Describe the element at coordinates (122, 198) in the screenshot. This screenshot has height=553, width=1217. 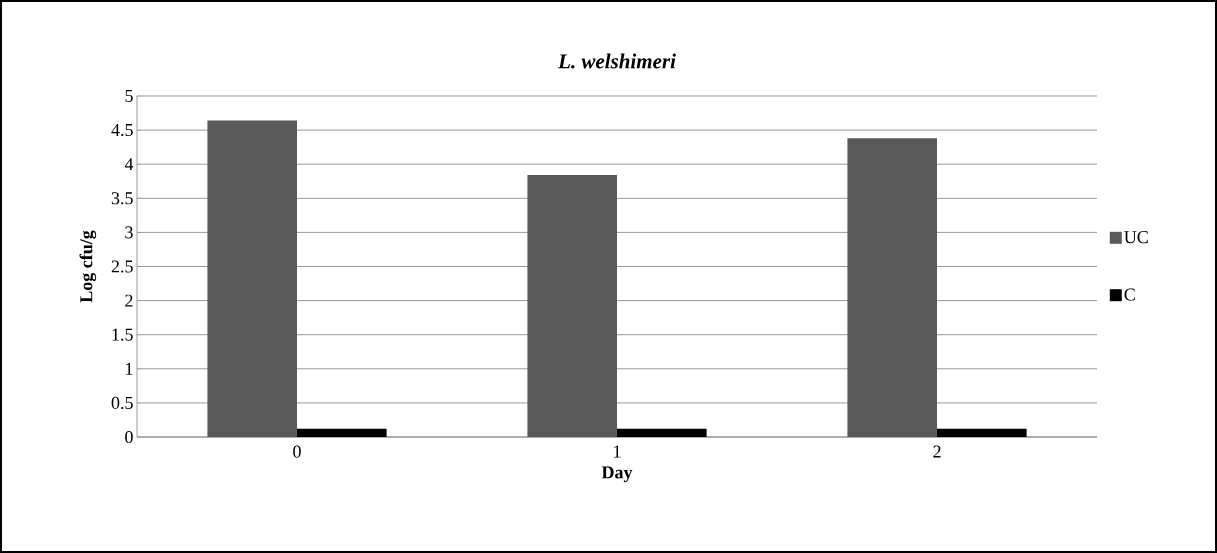
I see `y-tick-label: 3.5` at that location.